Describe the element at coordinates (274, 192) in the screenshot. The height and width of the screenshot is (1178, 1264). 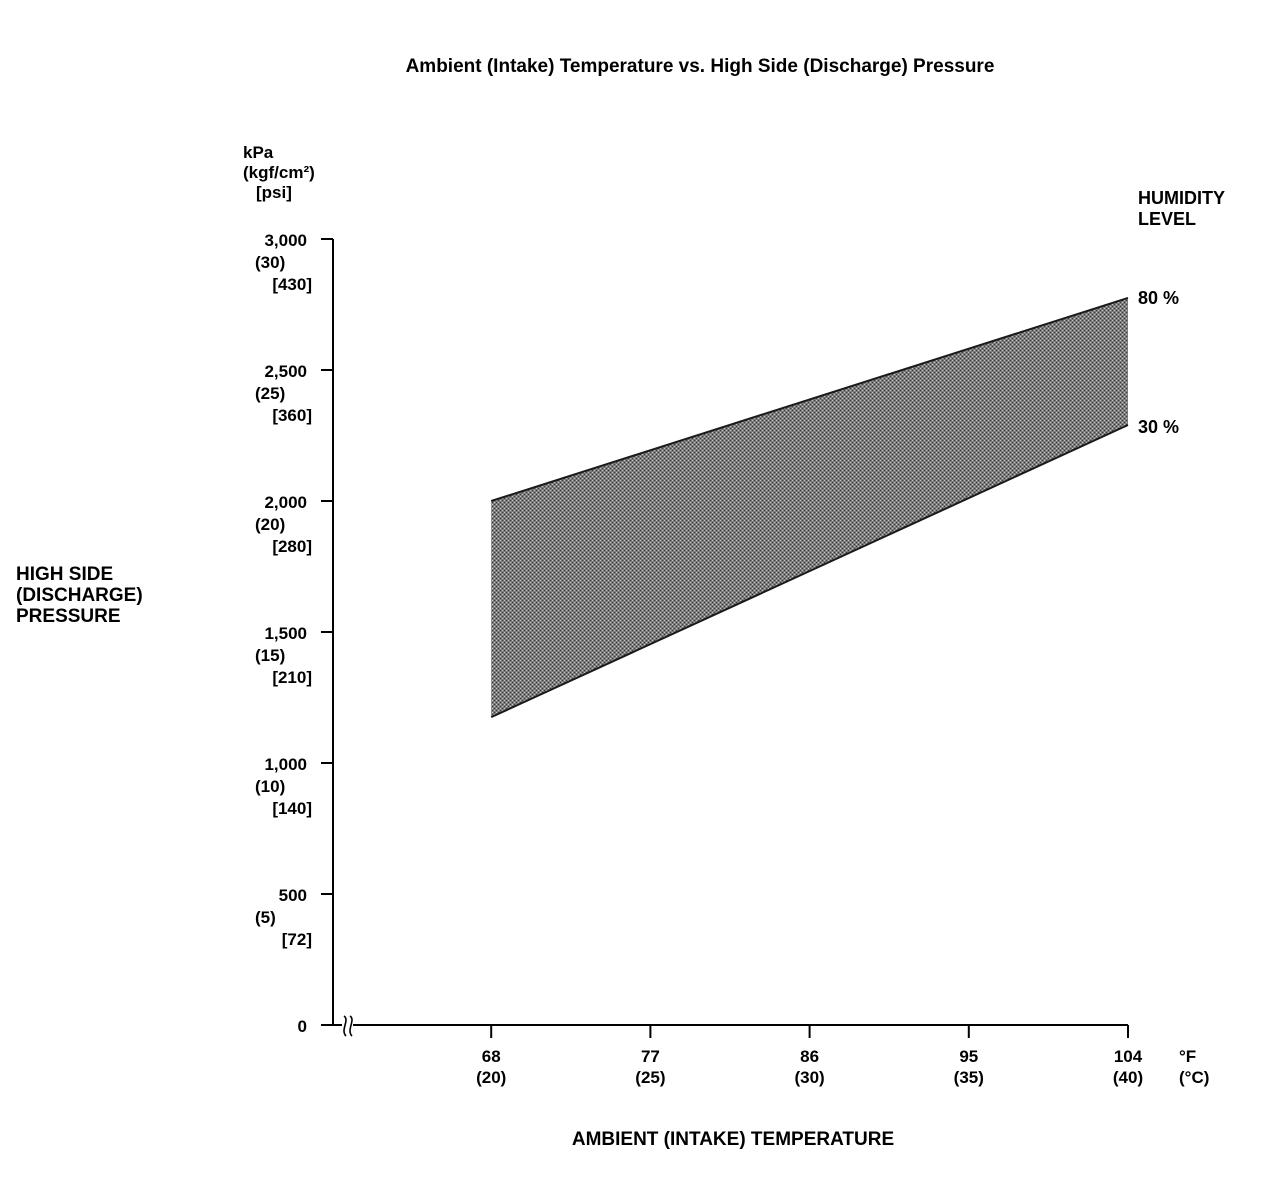
I see `y-unit-psi: [psi]` at that location.